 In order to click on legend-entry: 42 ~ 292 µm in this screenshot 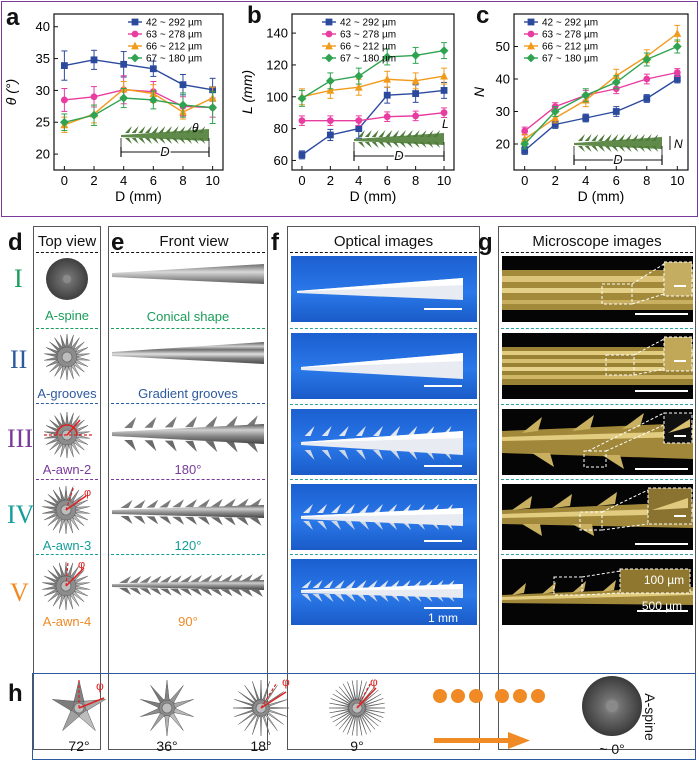, I will do `click(174, 23)`.